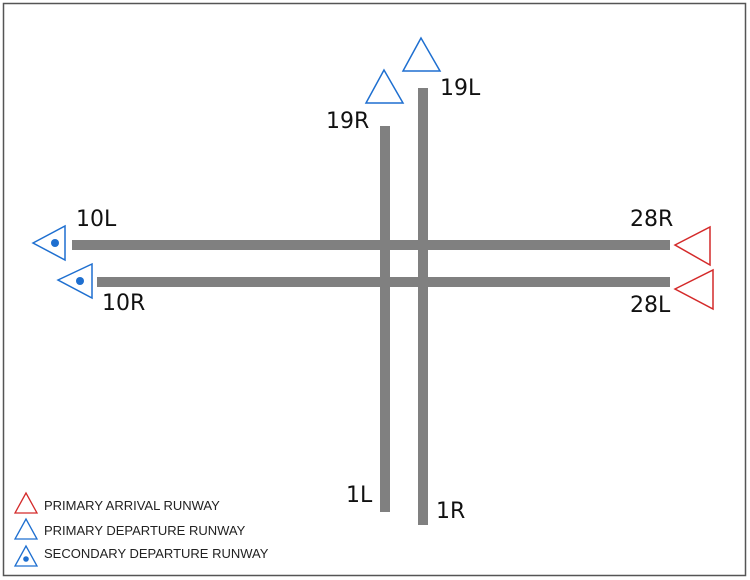 The image size is (750, 580). What do you see at coordinates (450, 511) in the screenshot?
I see `runway-label-1R: 1R` at bounding box center [450, 511].